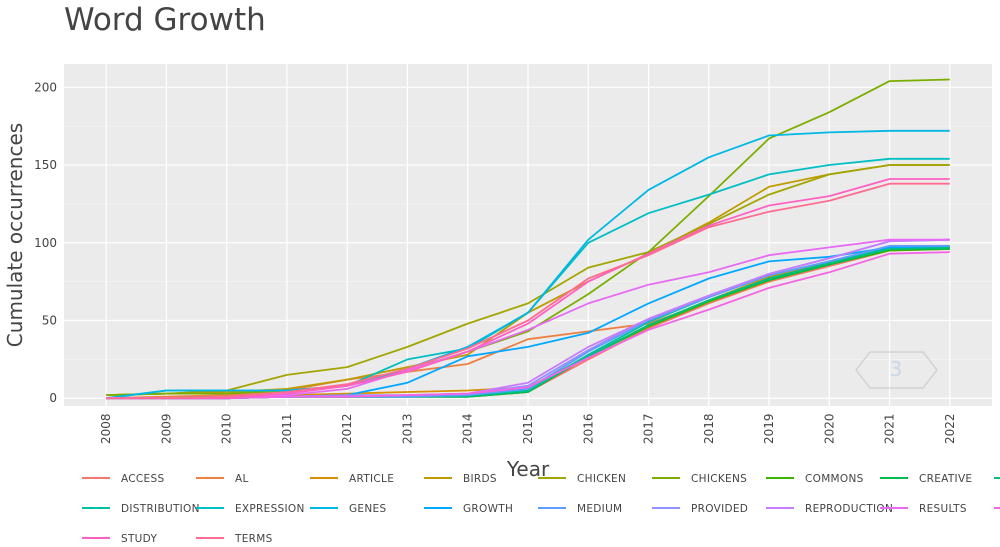  Describe the element at coordinates (460, 479) in the screenshot. I see `legend-item-birds: BIRDS` at that location.